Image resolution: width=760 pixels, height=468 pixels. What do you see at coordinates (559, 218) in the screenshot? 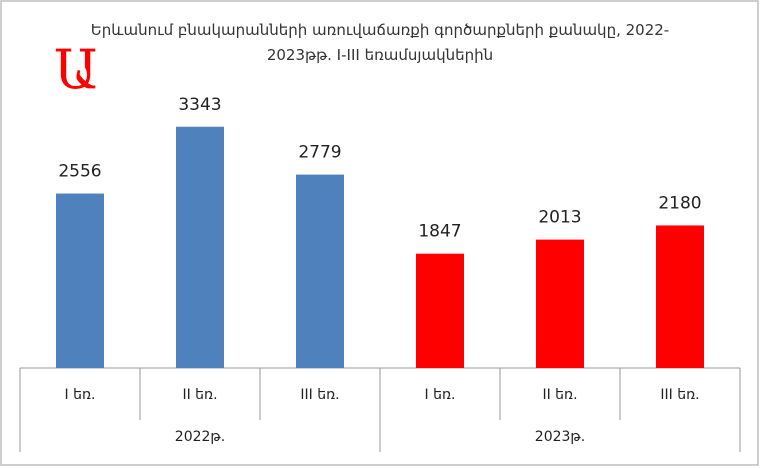
I see `value-label: 2013` at bounding box center [559, 218].